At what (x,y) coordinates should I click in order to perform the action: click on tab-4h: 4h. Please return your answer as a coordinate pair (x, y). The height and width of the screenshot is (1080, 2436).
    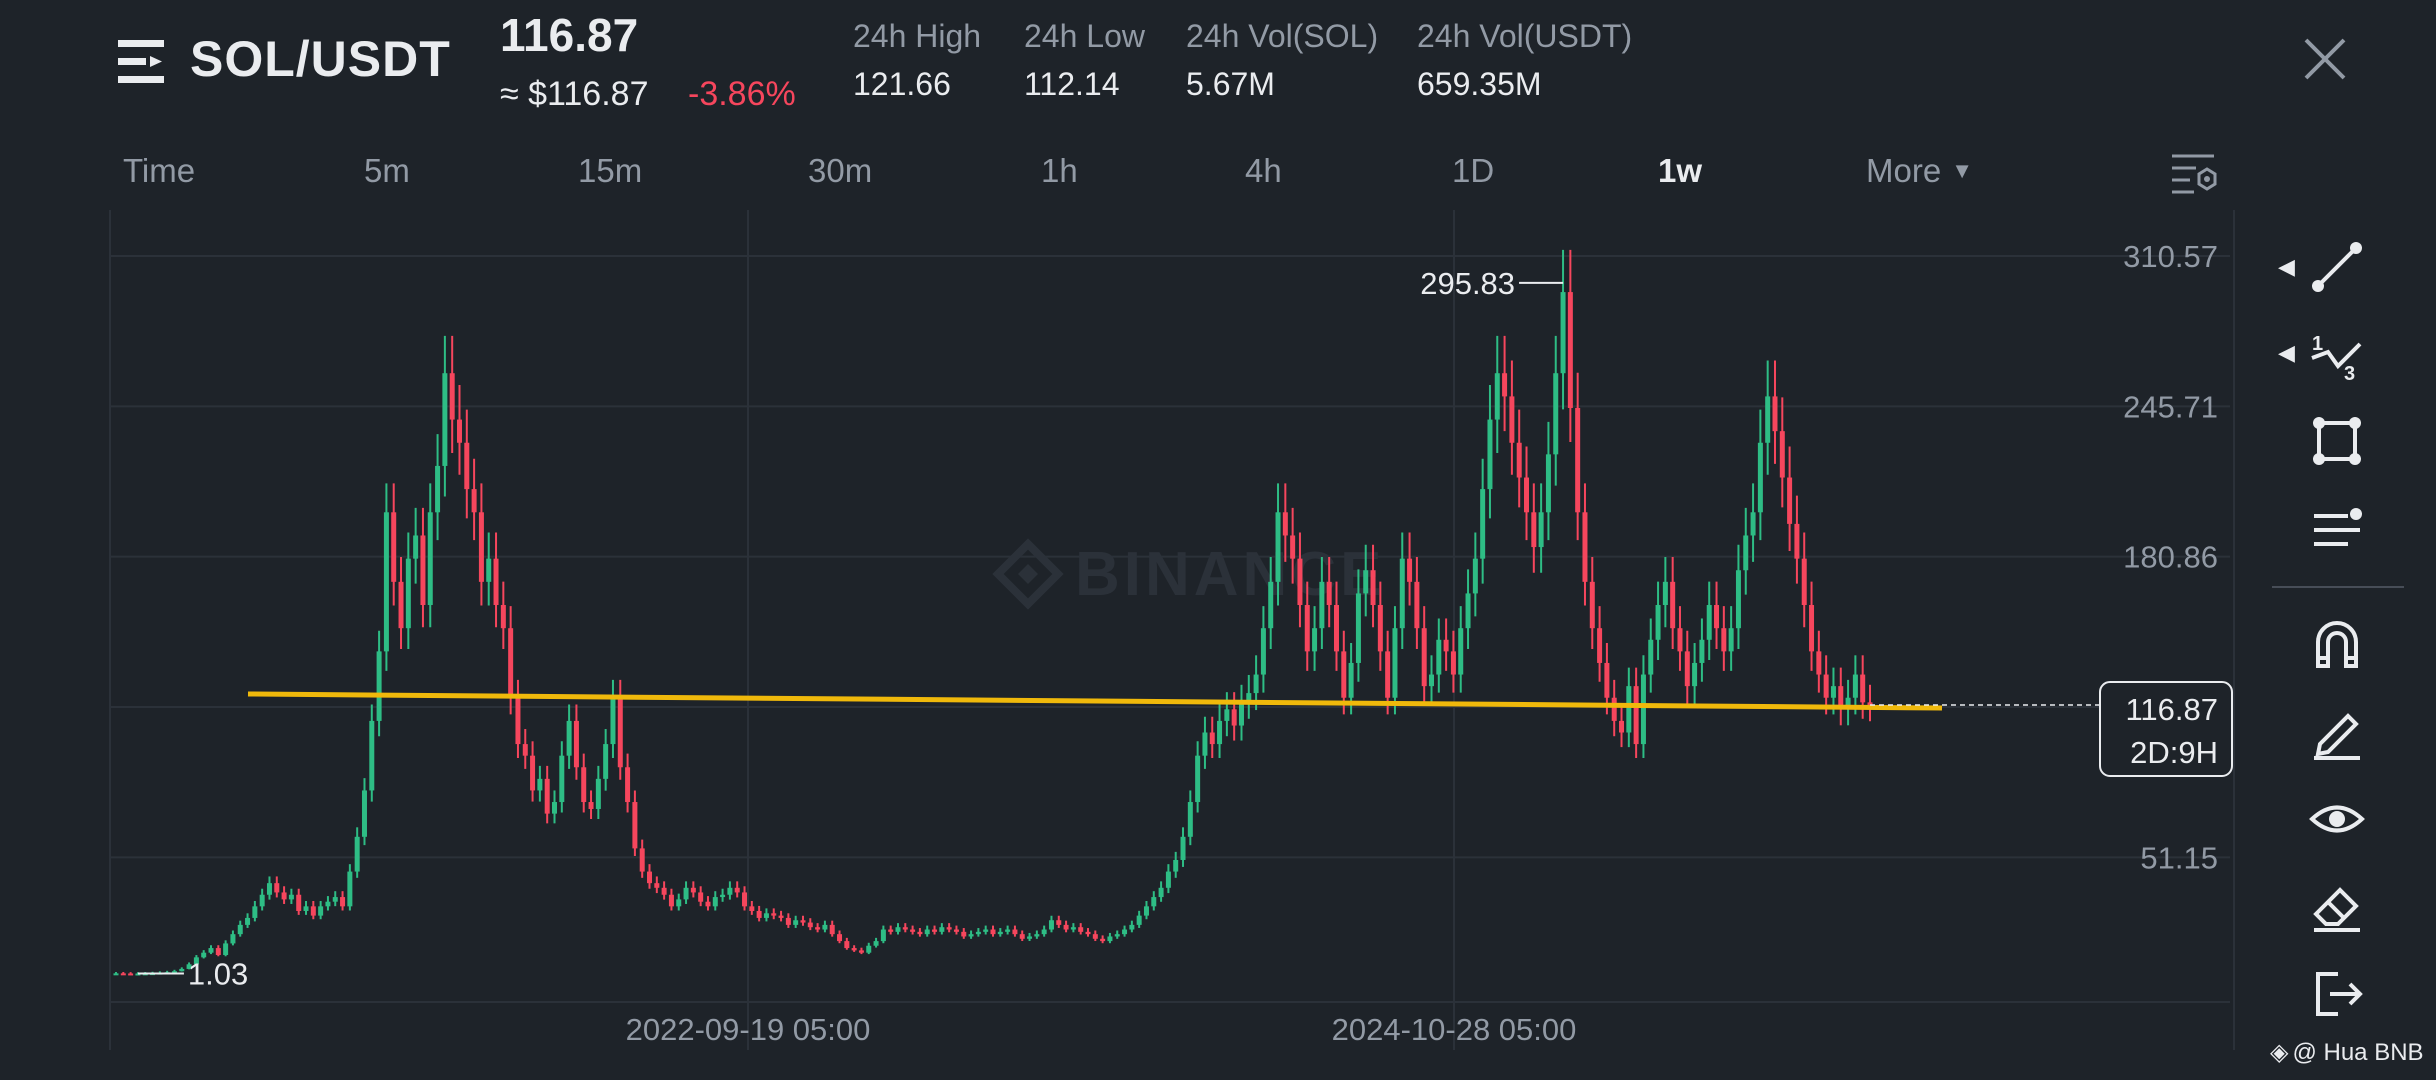
    Looking at the image, I should click on (1263, 170).